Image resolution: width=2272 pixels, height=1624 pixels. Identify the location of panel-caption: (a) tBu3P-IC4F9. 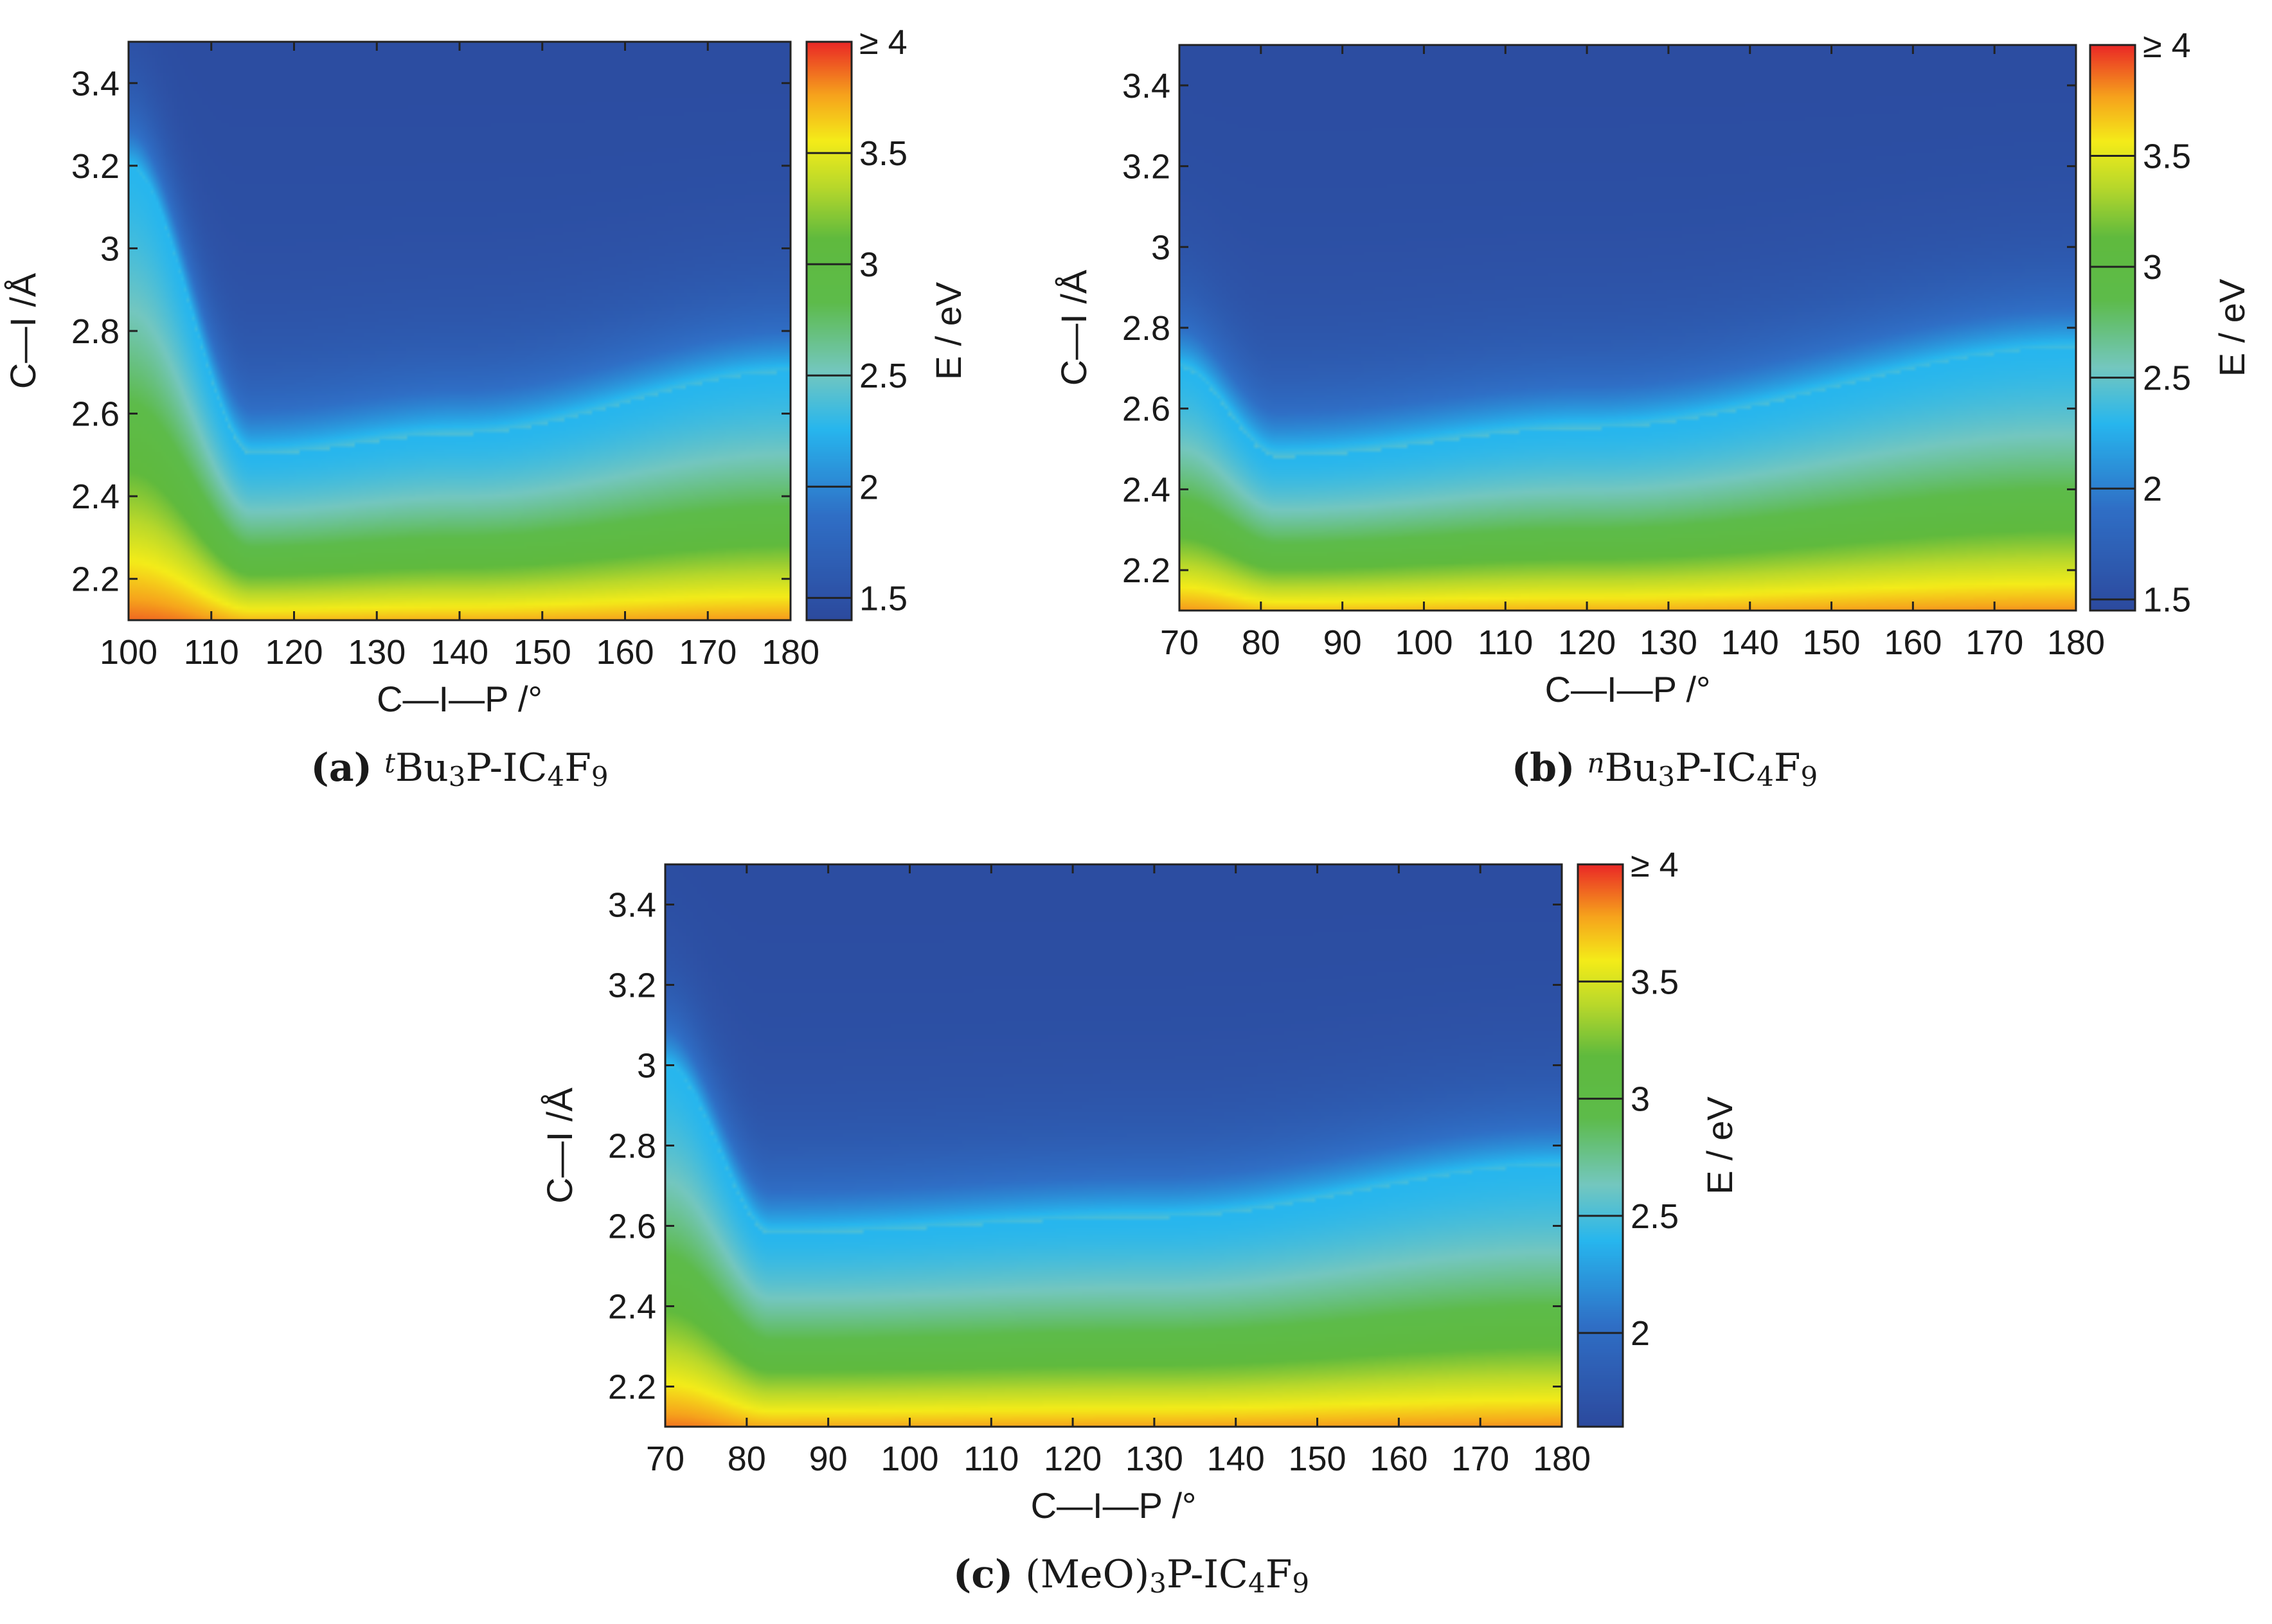
(459, 768).